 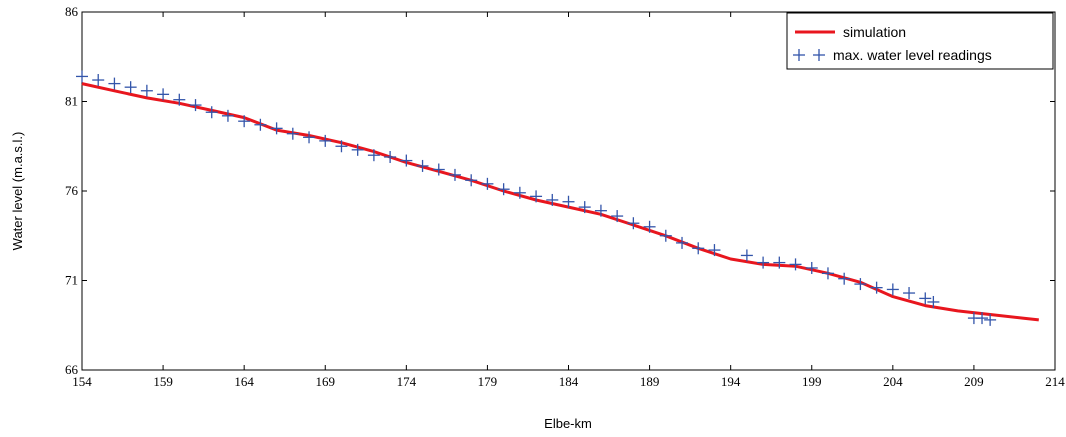 I want to click on legend-readings-label: max. water level readings, so click(x=912, y=55).